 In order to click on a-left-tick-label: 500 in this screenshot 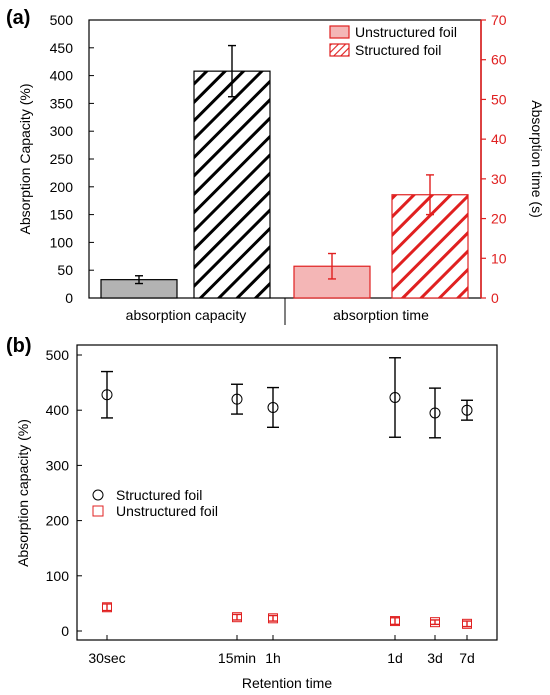, I will do `click(62, 20)`.